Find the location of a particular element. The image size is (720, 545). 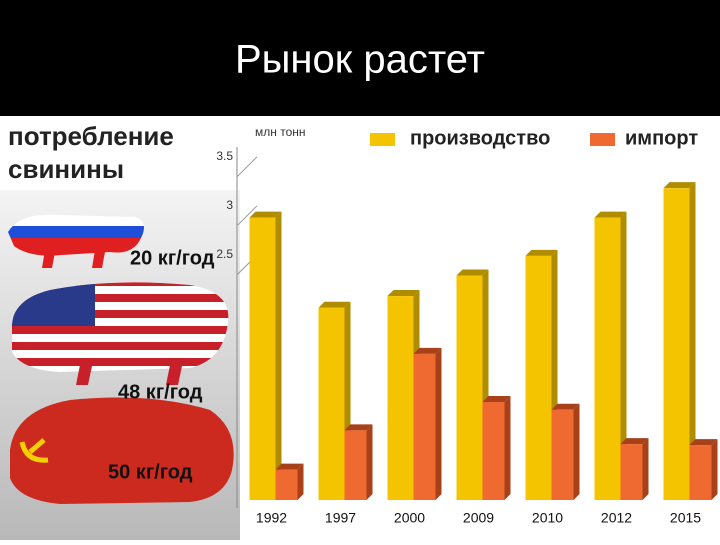

side-label: 20 кг/год is located at coordinates (172, 258).